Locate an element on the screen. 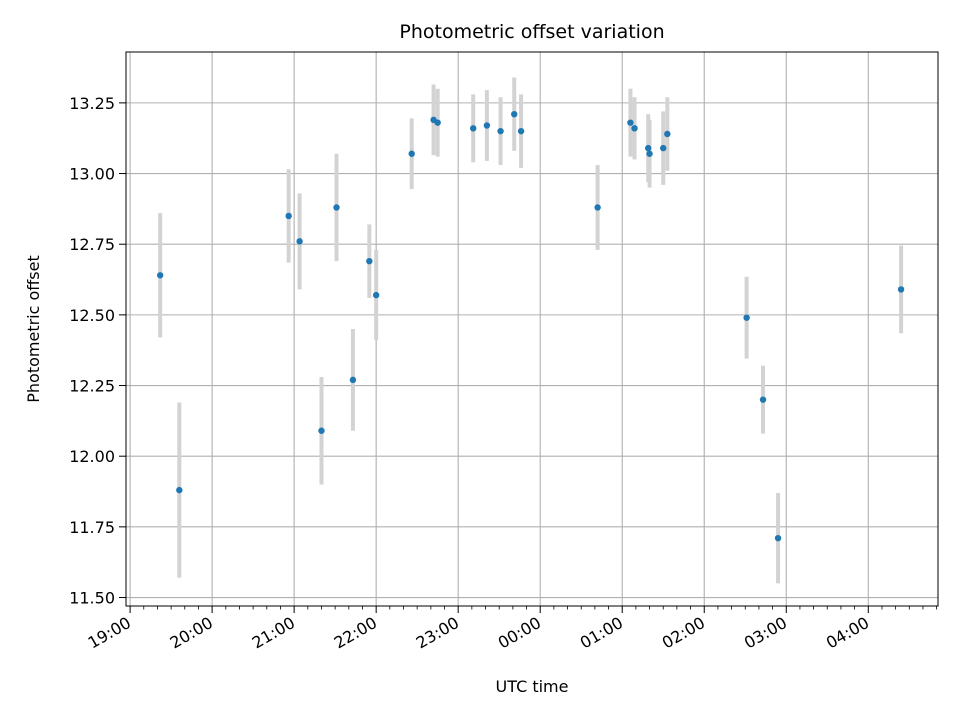  y-tick-label: 12.25 is located at coordinates (92, 386).